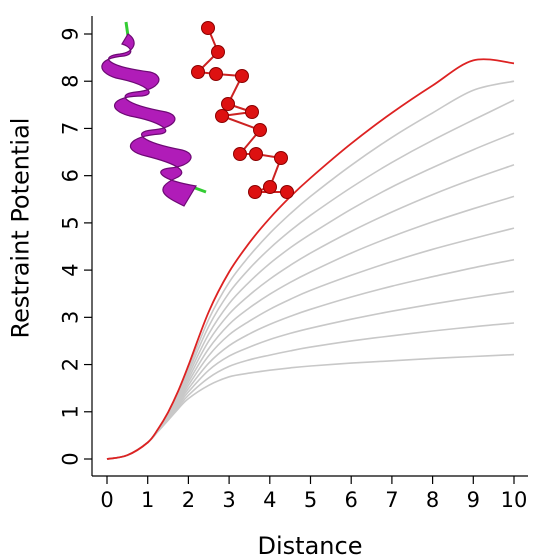 The height and width of the screenshot is (558, 546). Describe the element at coordinates (269, 500) in the screenshot. I see `x-tick-label: 4` at that location.